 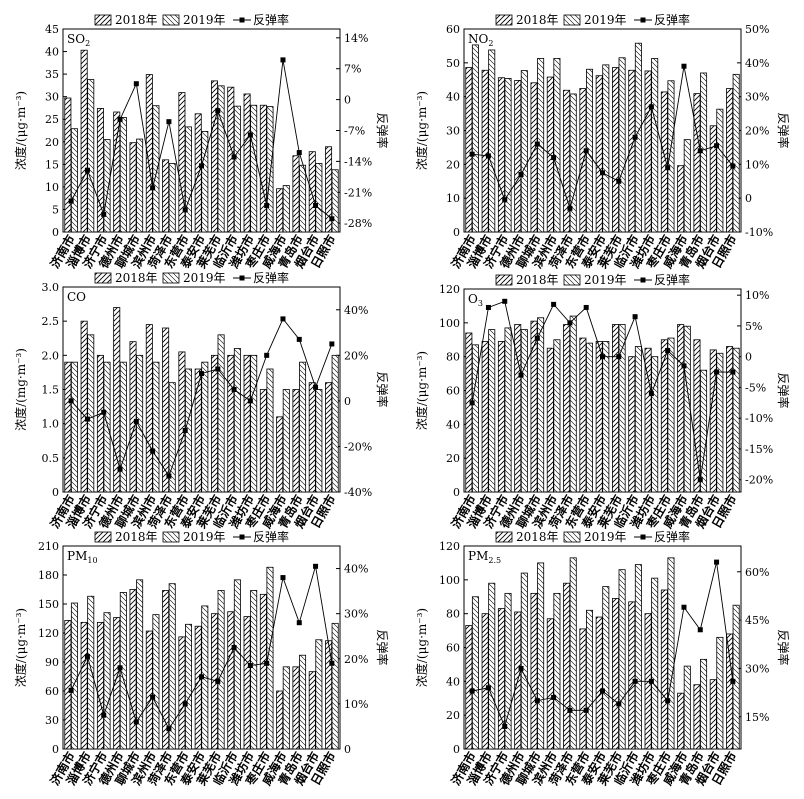 What do you see at coordinates (480, 303) in the screenshot?
I see `pollutant-label-part: 3` at bounding box center [480, 303].